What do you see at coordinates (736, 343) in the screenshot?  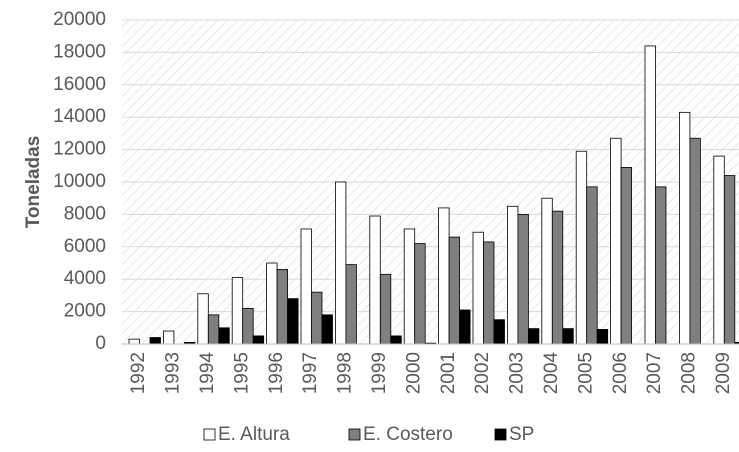 I see `bar-sp-2009` at bounding box center [736, 343].